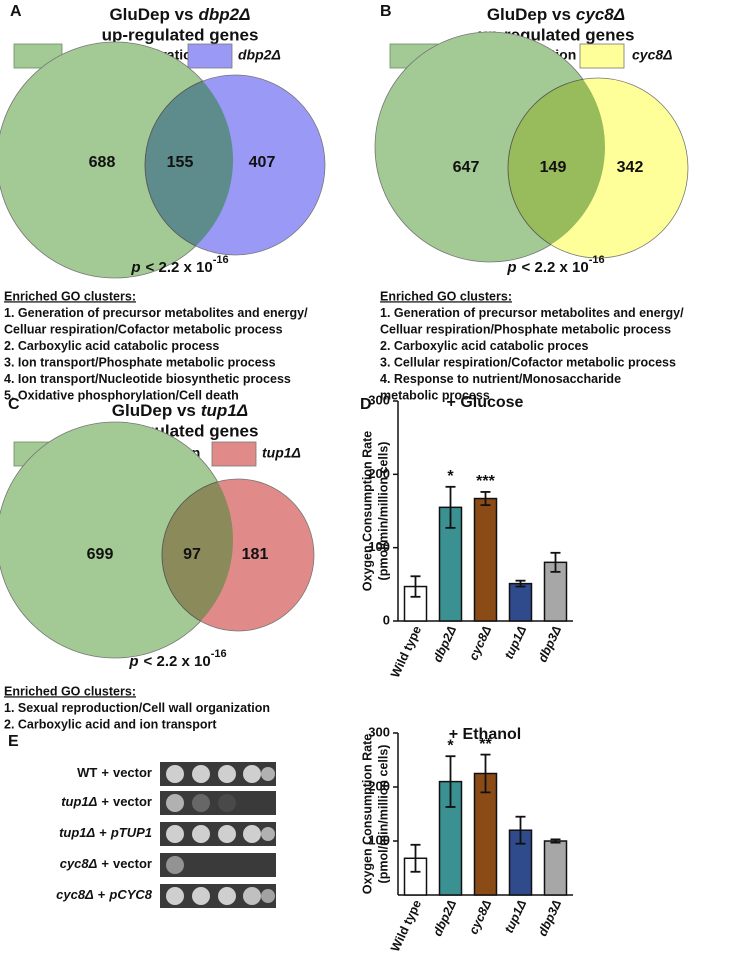 The image size is (732, 956). Describe the element at coordinates (14, 404) in the screenshot. I see `panel-label: C` at that location.